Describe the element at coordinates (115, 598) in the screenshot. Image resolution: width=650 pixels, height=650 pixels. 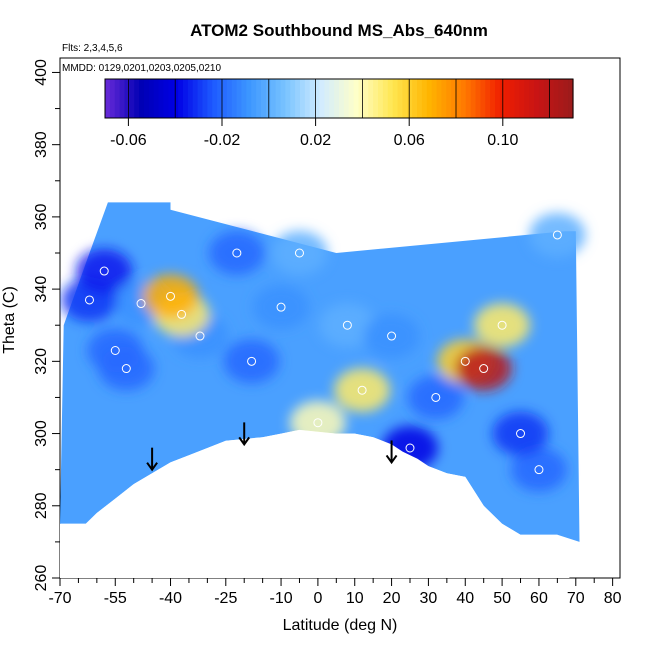
I see `x-tick-label: -55` at that location.